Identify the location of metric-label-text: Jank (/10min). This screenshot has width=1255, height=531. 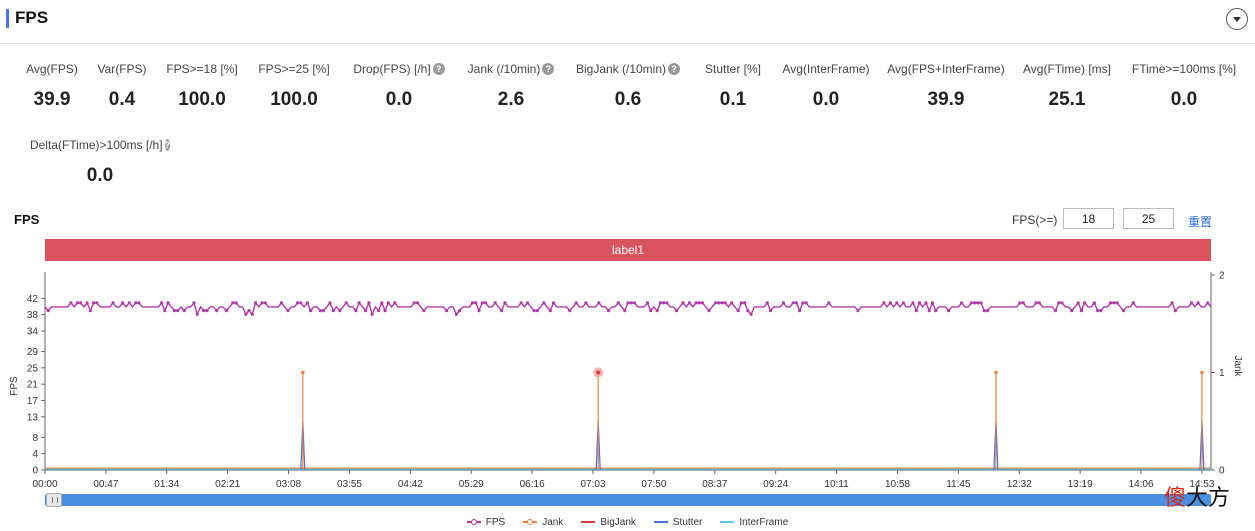
(504, 69).